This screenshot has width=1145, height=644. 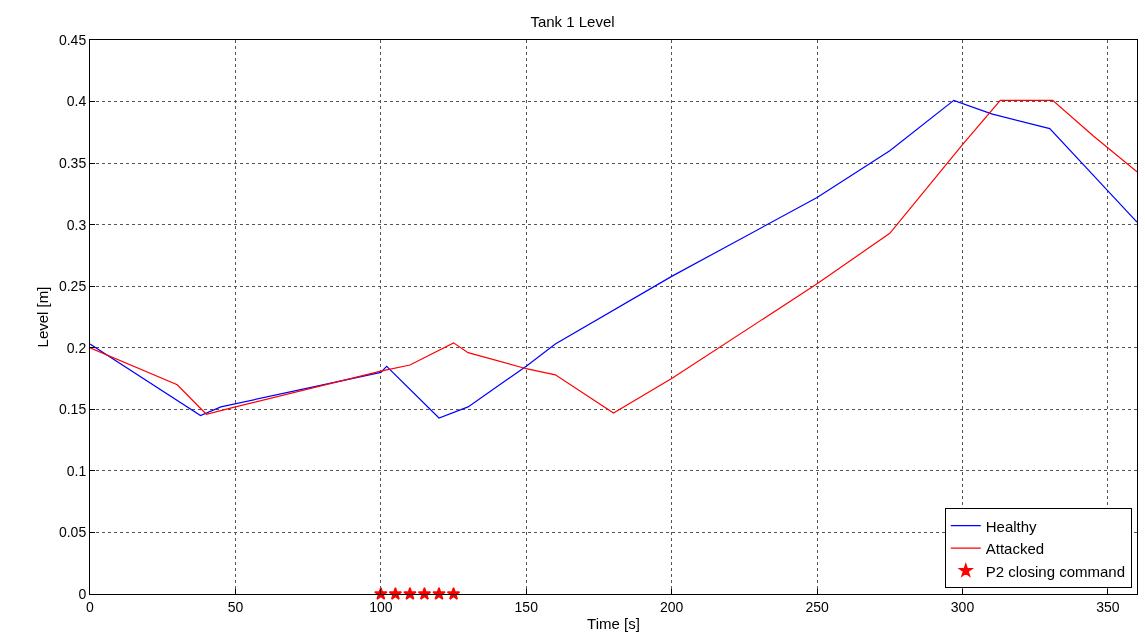 I want to click on y-tick-label: 0.4, so click(x=76, y=101).